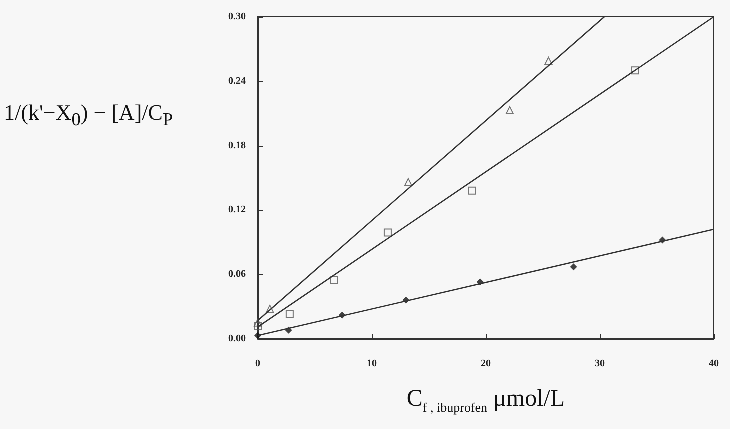  What do you see at coordinates (237, 81) in the screenshot?
I see `y-tick-label: 0.24` at bounding box center [237, 81].